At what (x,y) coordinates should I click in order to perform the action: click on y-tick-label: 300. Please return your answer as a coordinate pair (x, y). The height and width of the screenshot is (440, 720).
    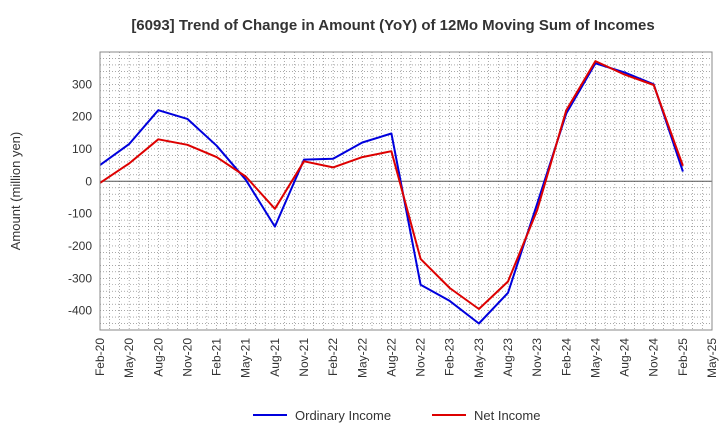
    Looking at the image, I should click on (82, 84).